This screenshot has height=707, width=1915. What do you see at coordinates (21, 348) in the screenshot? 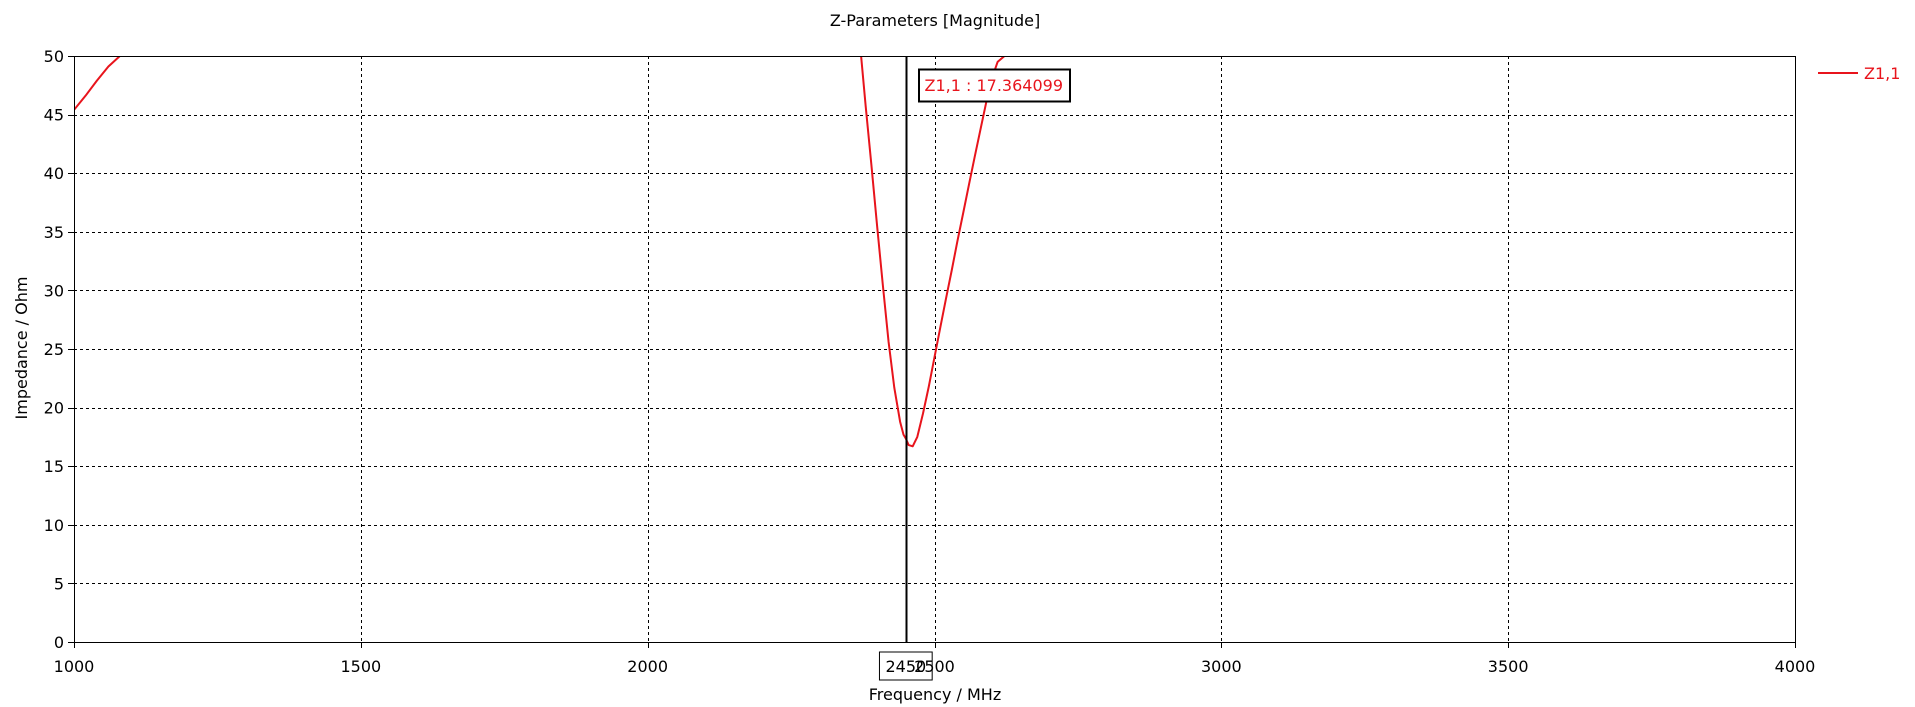
I see `y-axis-title: Impedance / Ohm` at bounding box center [21, 348].